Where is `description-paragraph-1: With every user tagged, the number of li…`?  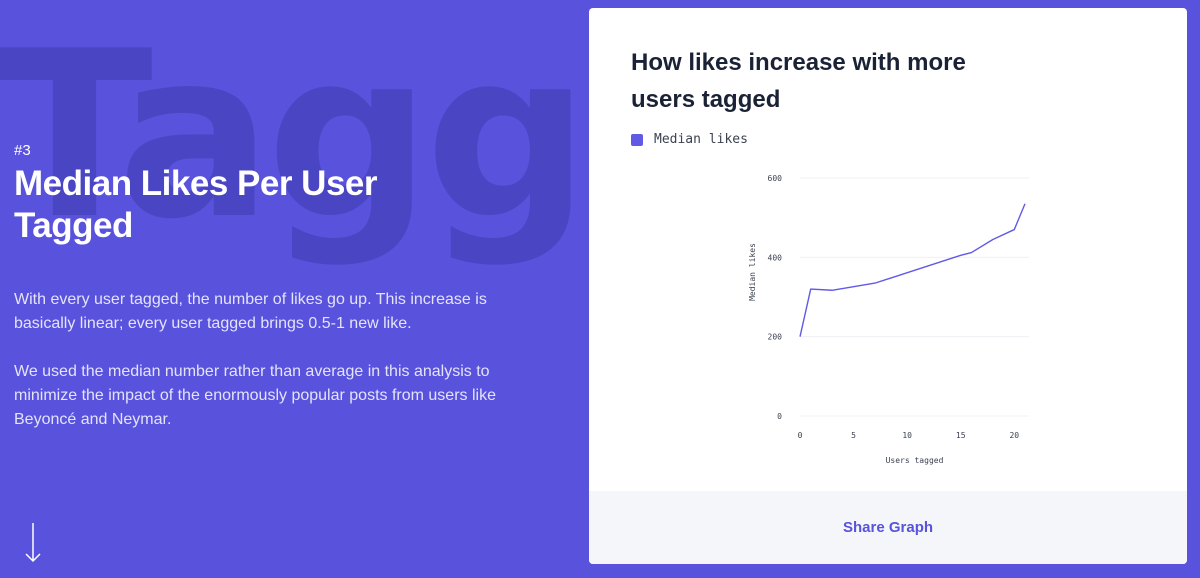 description-paragraph-1: With every user tagged, the number of li… is located at coordinates (250, 311).